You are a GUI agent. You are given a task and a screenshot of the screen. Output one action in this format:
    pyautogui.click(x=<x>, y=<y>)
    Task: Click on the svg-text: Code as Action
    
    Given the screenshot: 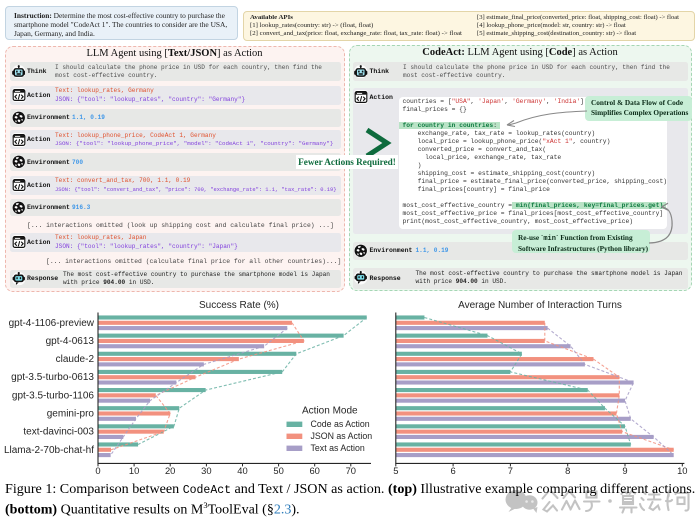 What is the action you would take?
    pyautogui.click(x=340, y=424)
    